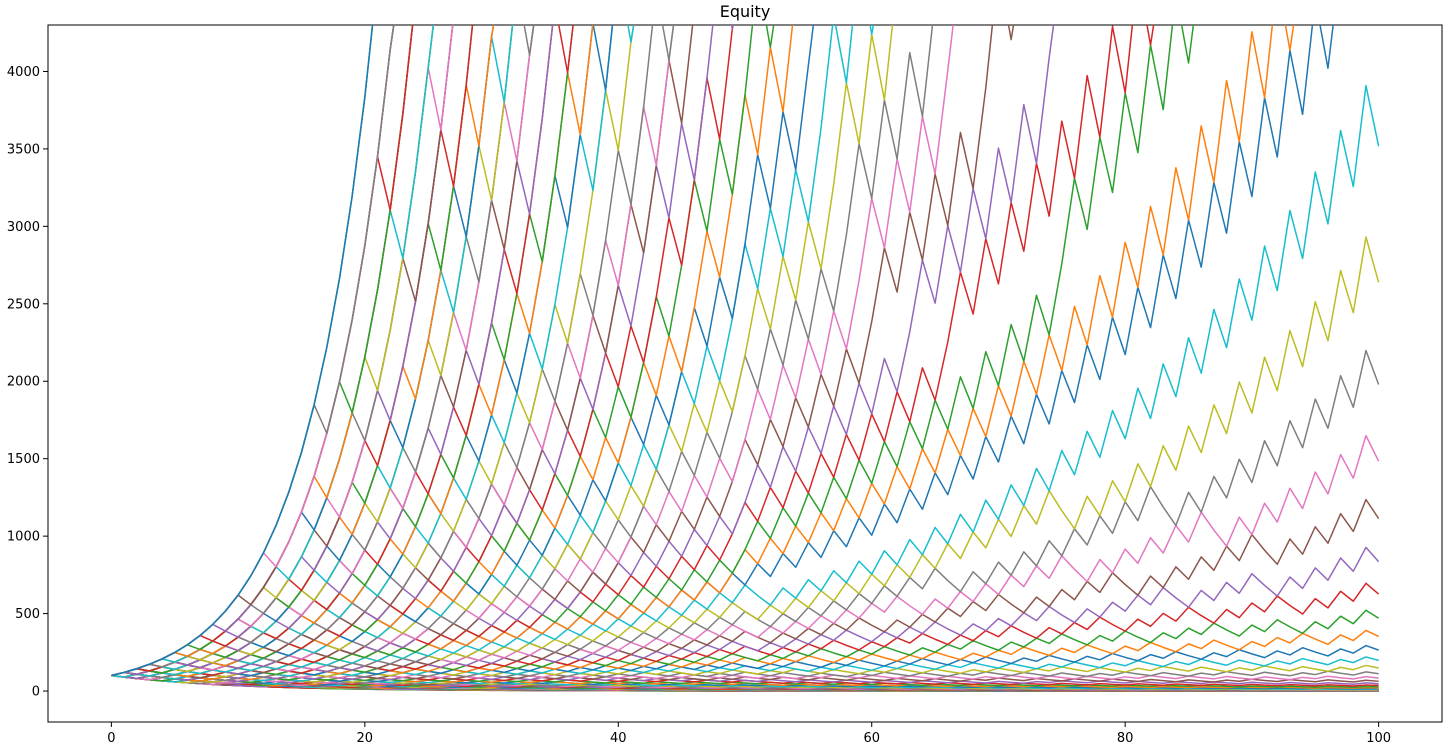 The width and height of the screenshot is (1456, 752). I want to click on x-tick-label: 40, so click(618, 738).